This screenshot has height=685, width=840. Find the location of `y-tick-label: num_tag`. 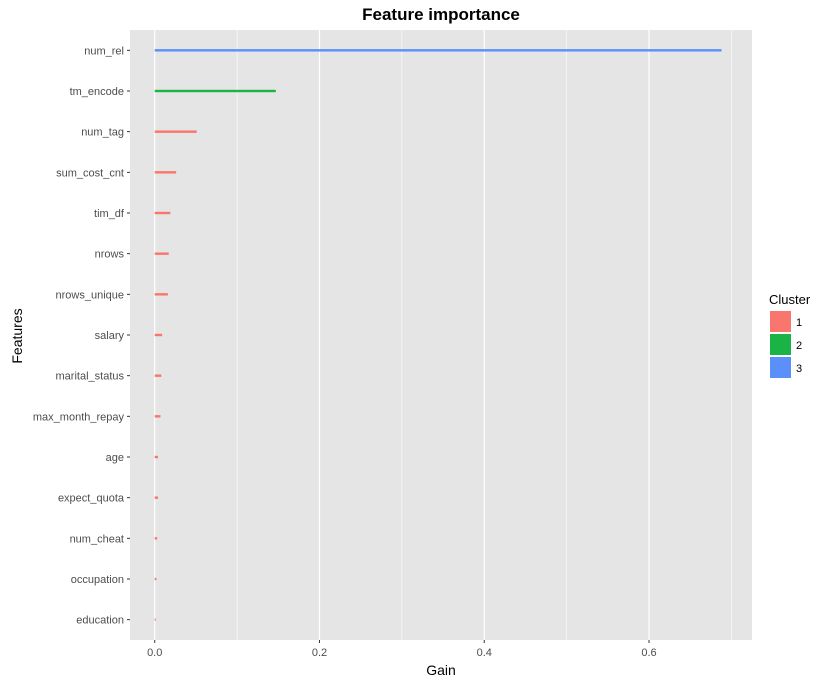

y-tick-label: num_tag is located at coordinates (102, 133).